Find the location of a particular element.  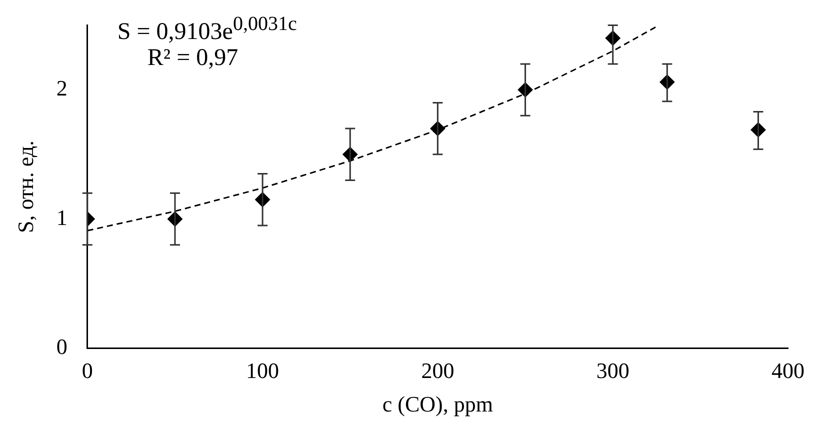

annotation: R² = 0,97 is located at coordinates (192, 58).